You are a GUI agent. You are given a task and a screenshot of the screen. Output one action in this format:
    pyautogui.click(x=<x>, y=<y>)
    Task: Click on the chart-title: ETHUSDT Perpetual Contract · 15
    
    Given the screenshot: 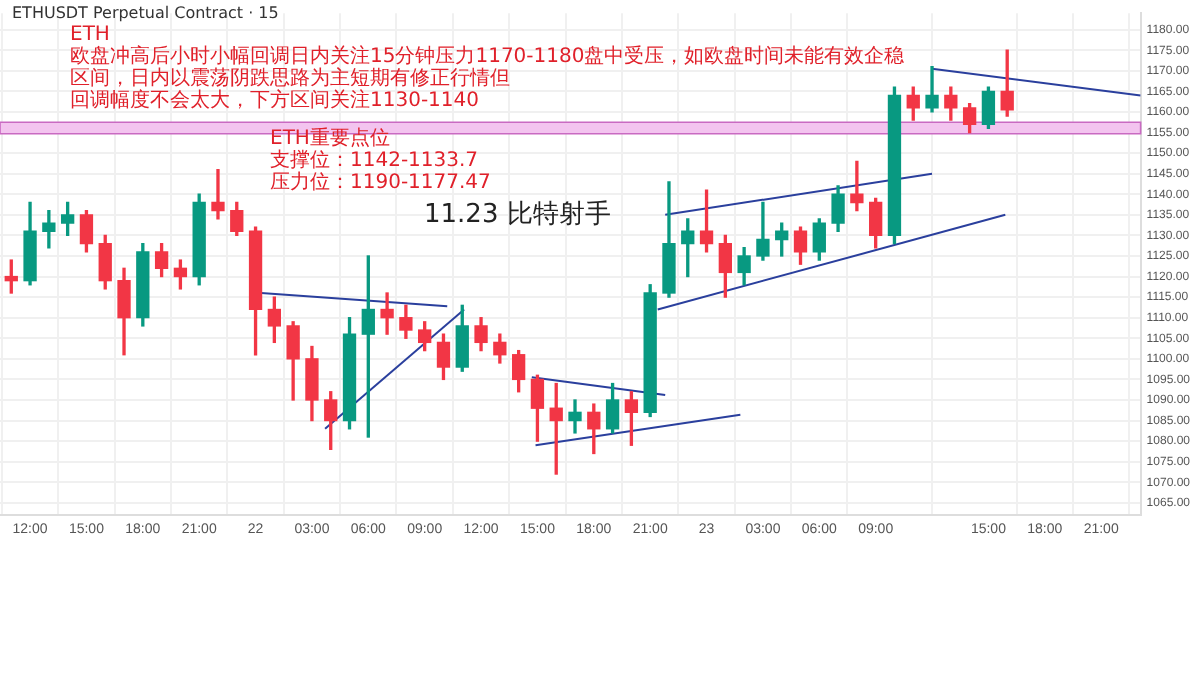 What is the action you would take?
    pyautogui.click(x=145, y=13)
    